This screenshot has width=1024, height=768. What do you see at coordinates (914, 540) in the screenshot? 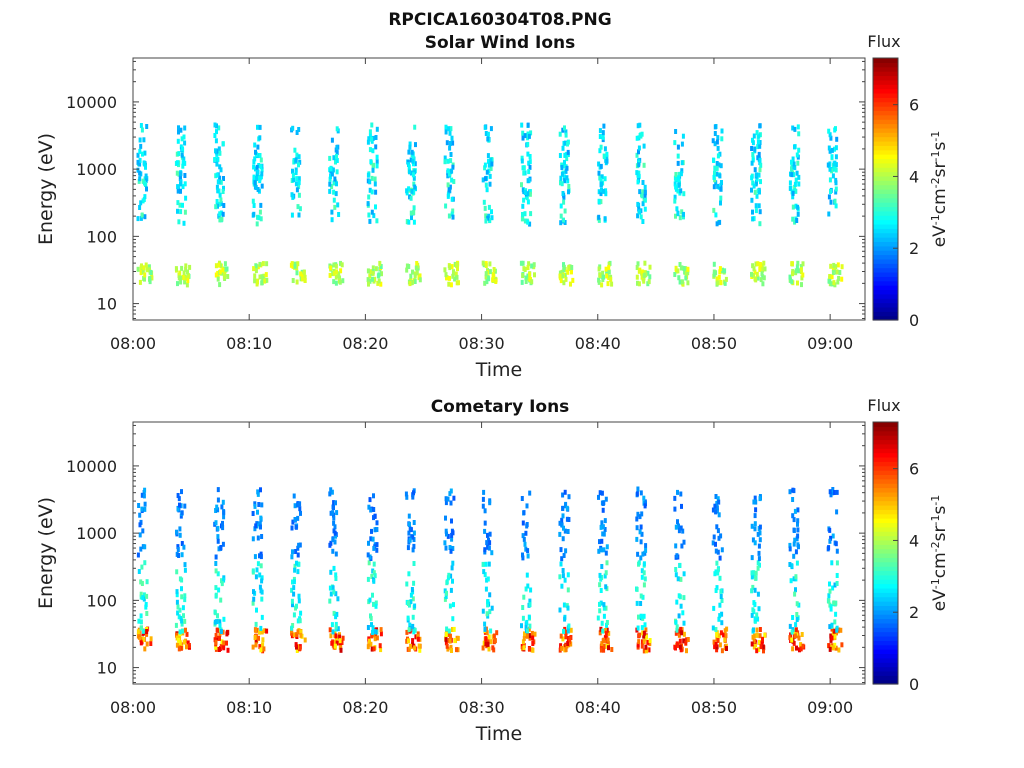
I see `colorbar-tick-label: 4` at bounding box center [914, 540].